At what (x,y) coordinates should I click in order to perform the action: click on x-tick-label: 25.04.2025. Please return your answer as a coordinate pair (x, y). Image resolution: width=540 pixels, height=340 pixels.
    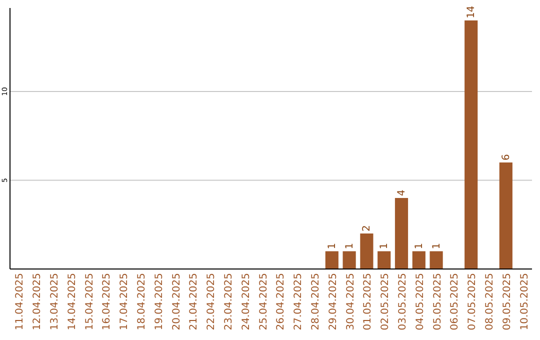
    Looking at the image, I should click on (264, 301).